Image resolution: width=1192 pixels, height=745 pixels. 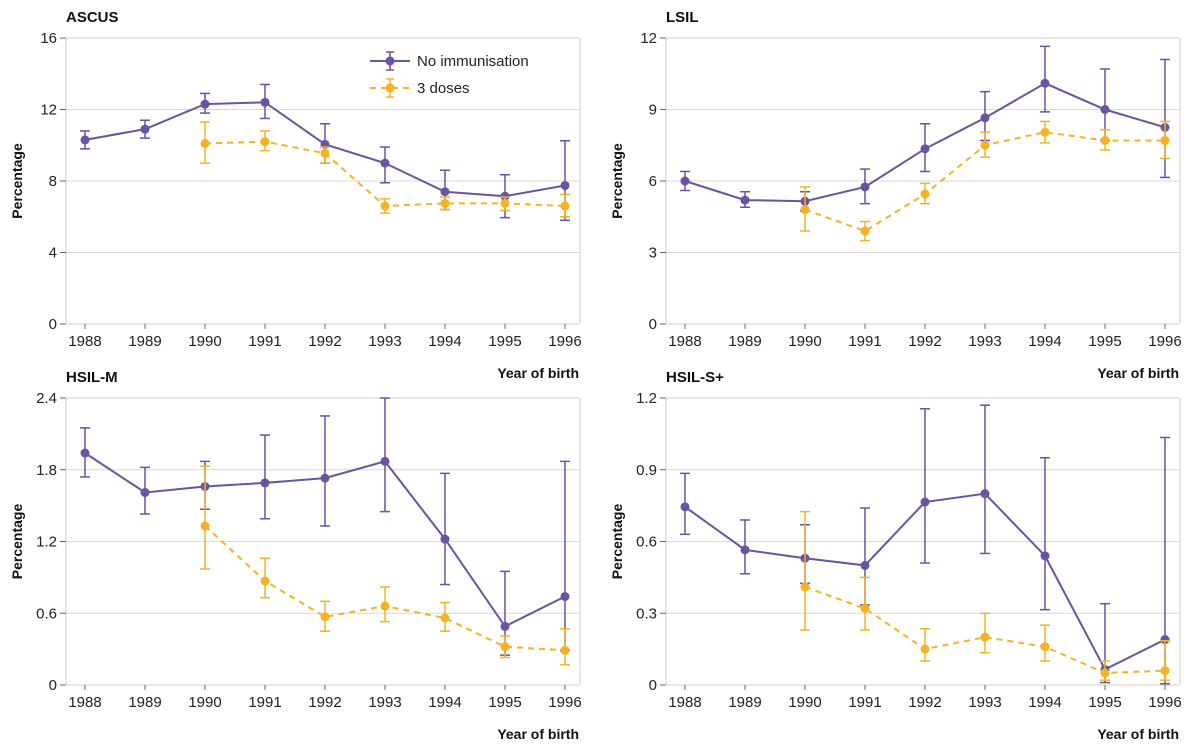 I want to click on y-tick-label: 4, so click(x=53, y=253).